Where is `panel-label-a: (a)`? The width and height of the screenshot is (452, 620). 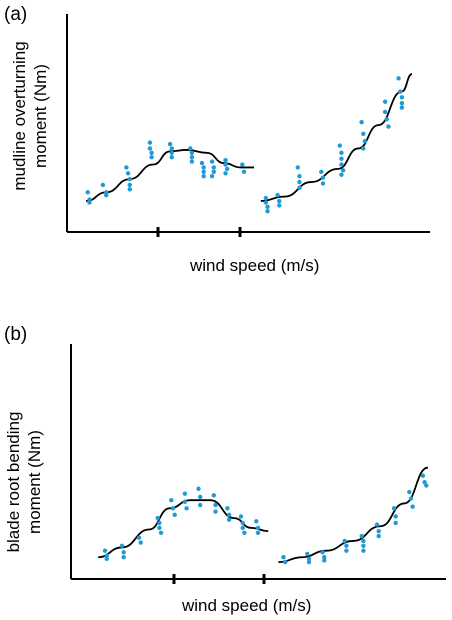
panel-label-a: (a) is located at coordinates (16, 14).